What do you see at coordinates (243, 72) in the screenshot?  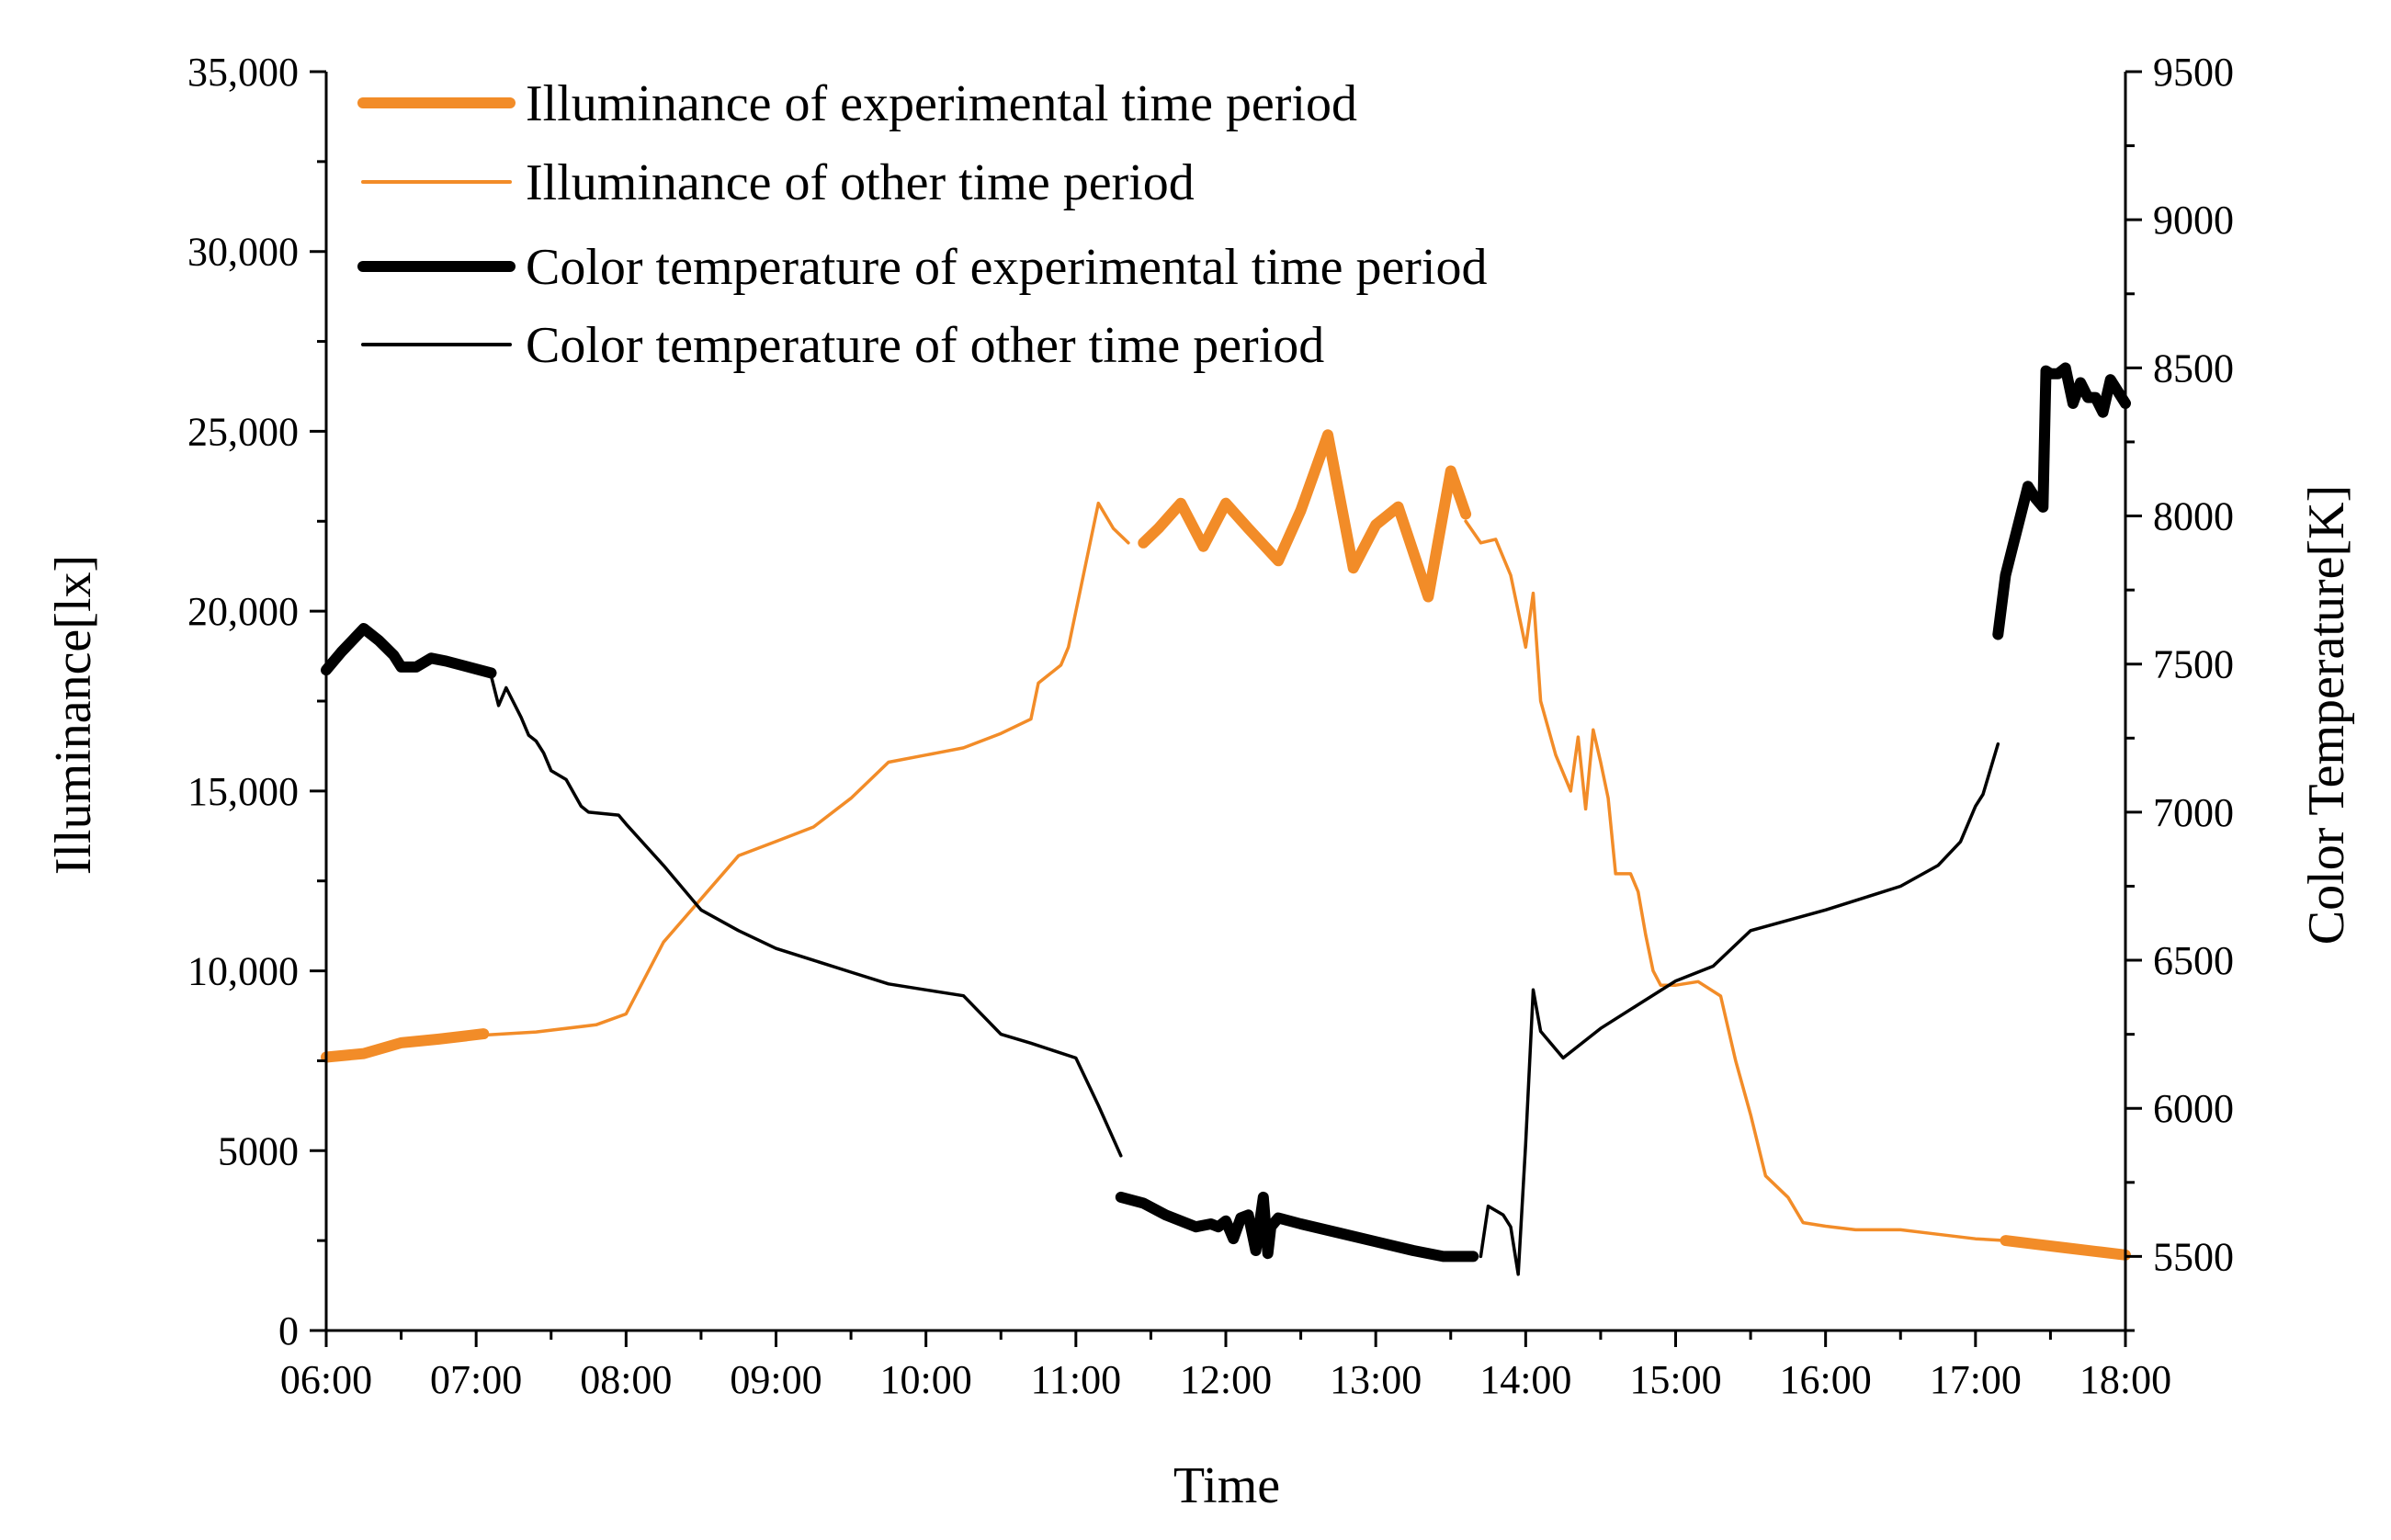 I see `y-left-tick-label: 35,000` at bounding box center [243, 72].